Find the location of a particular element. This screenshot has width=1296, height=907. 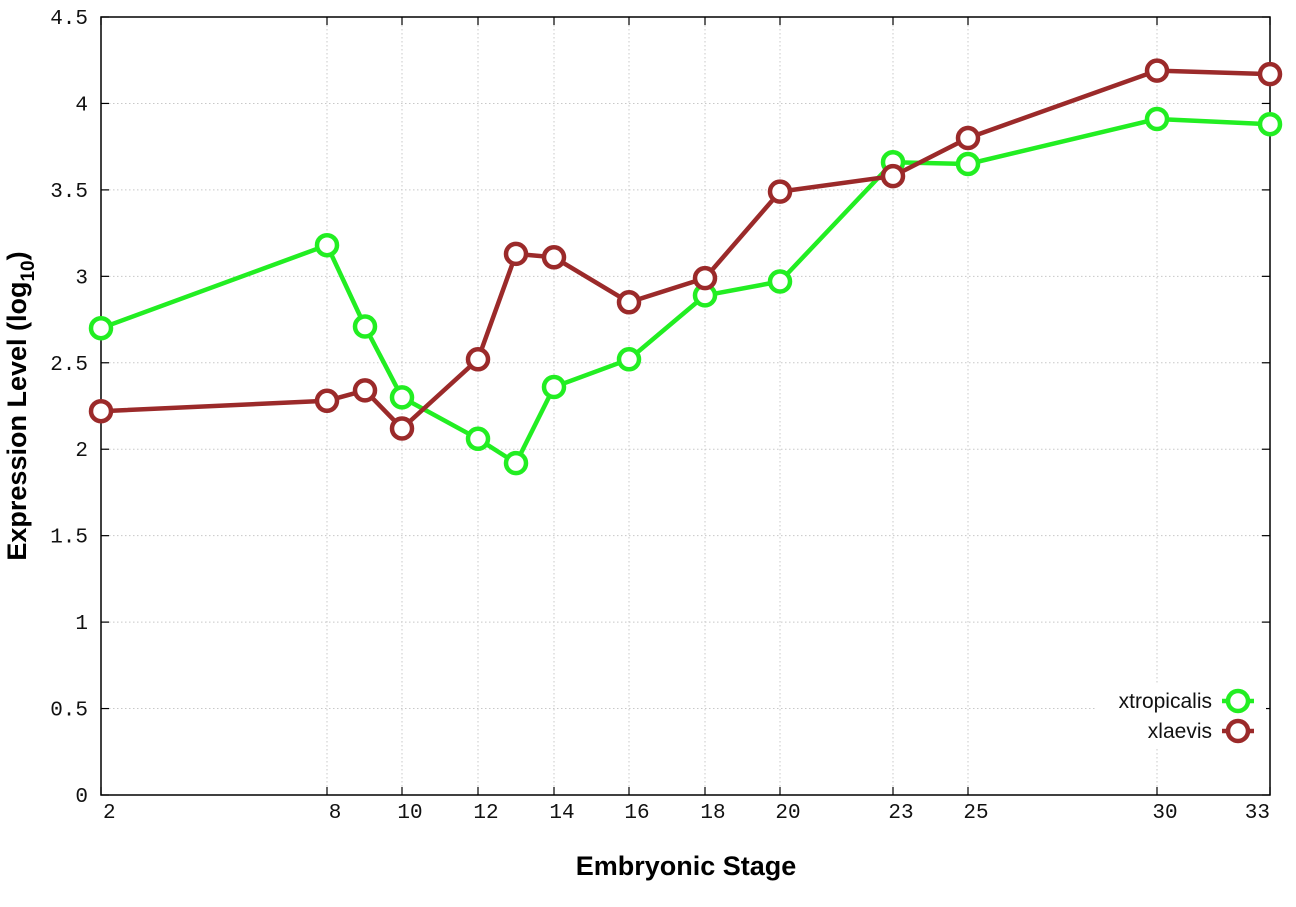

y-axis-title-main: Expression Level (log is located at coordinates (17, 421).